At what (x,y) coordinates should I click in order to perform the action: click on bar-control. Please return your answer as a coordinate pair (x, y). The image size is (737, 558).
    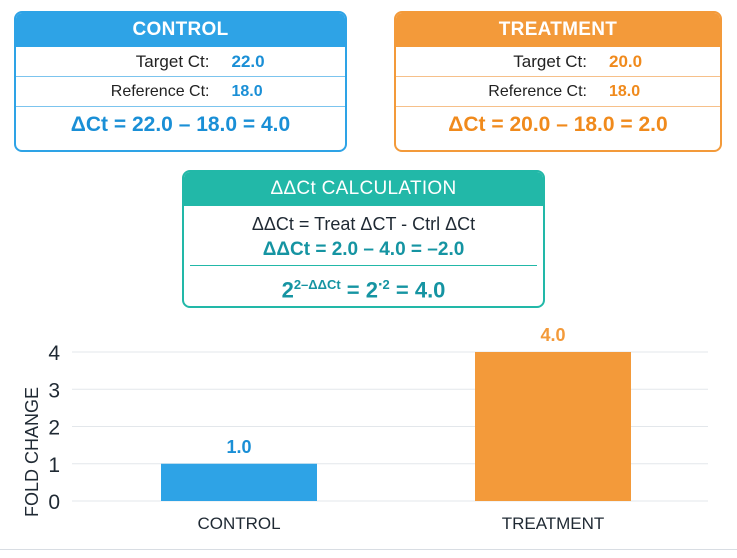
    Looking at the image, I should click on (239, 482).